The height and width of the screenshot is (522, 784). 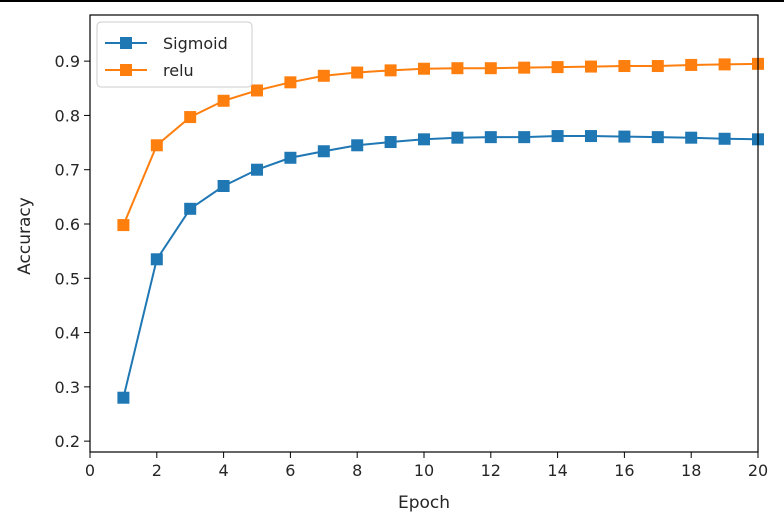 What do you see at coordinates (357, 470) in the screenshot?
I see `x-tick-label: 8` at bounding box center [357, 470].